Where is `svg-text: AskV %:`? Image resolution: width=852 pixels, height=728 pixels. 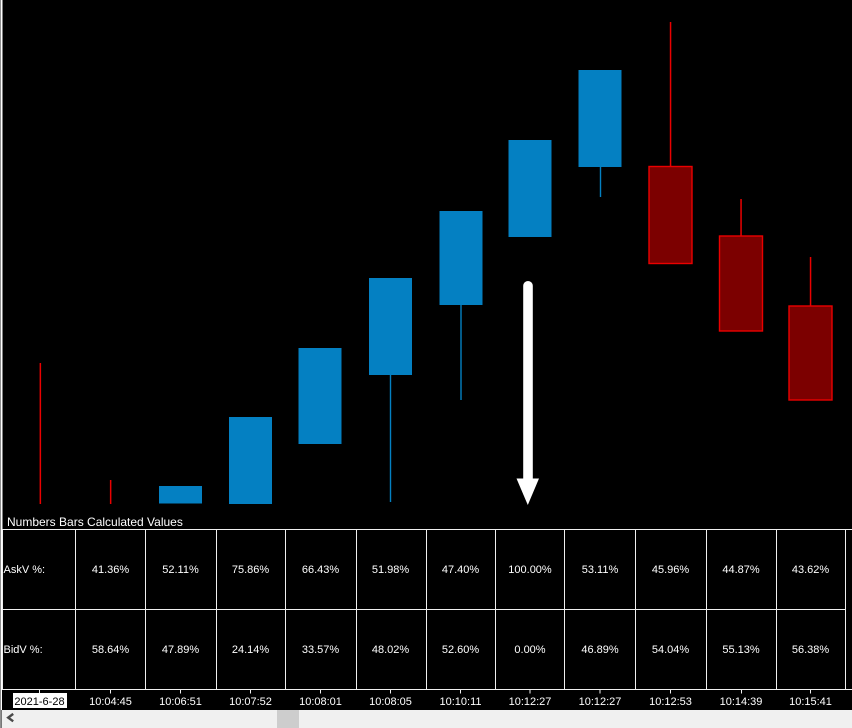 svg-text: AskV %: is located at coordinates (25, 570).